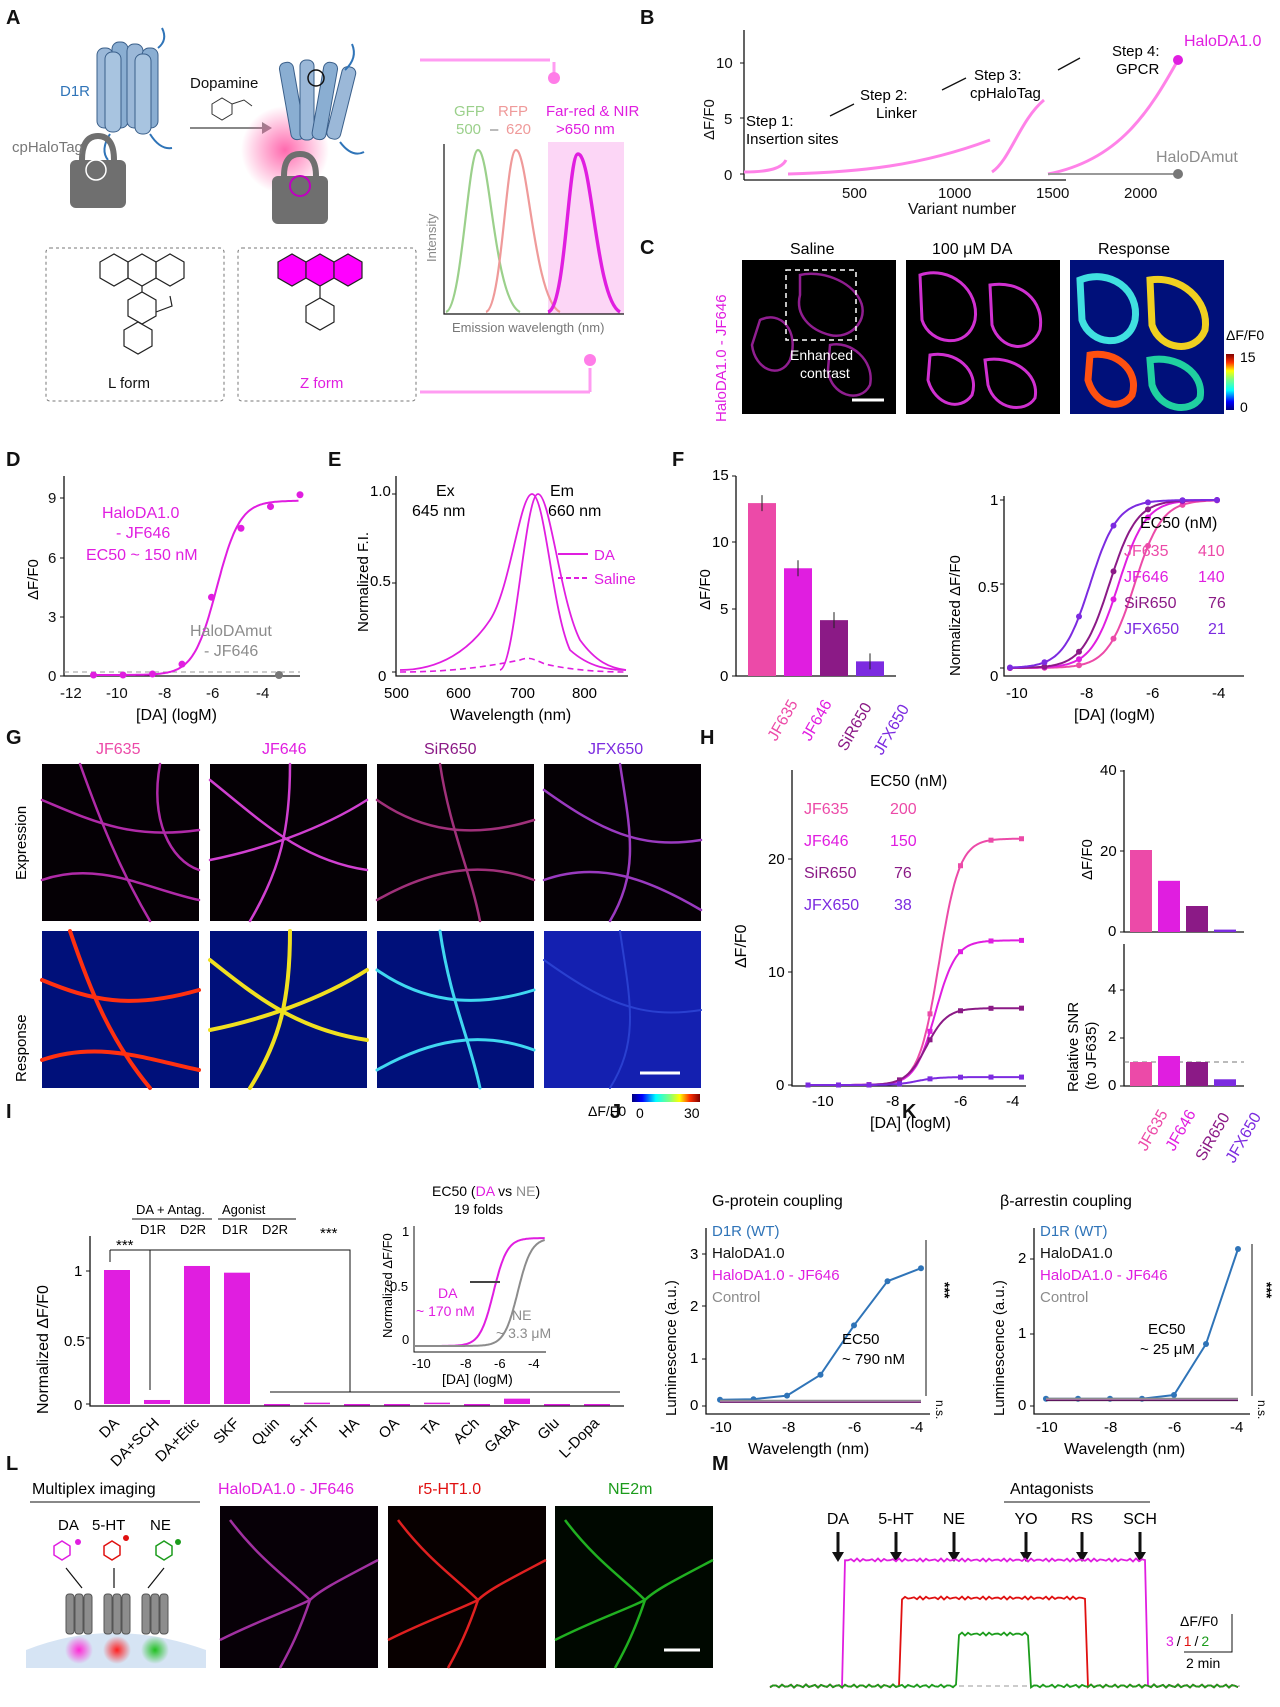 The width and height of the screenshot is (1280, 1707). What do you see at coordinates (1167, 1329) in the screenshot?
I see `k-ec50: EC50` at bounding box center [1167, 1329].